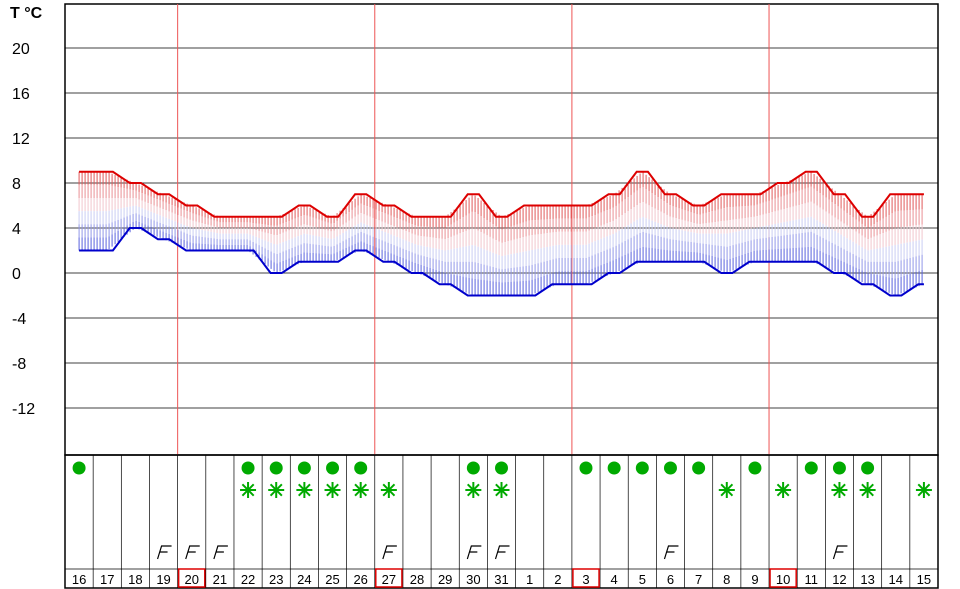  Describe the element at coordinates (135, 579) in the screenshot. I see `day-label: 18` at that location.